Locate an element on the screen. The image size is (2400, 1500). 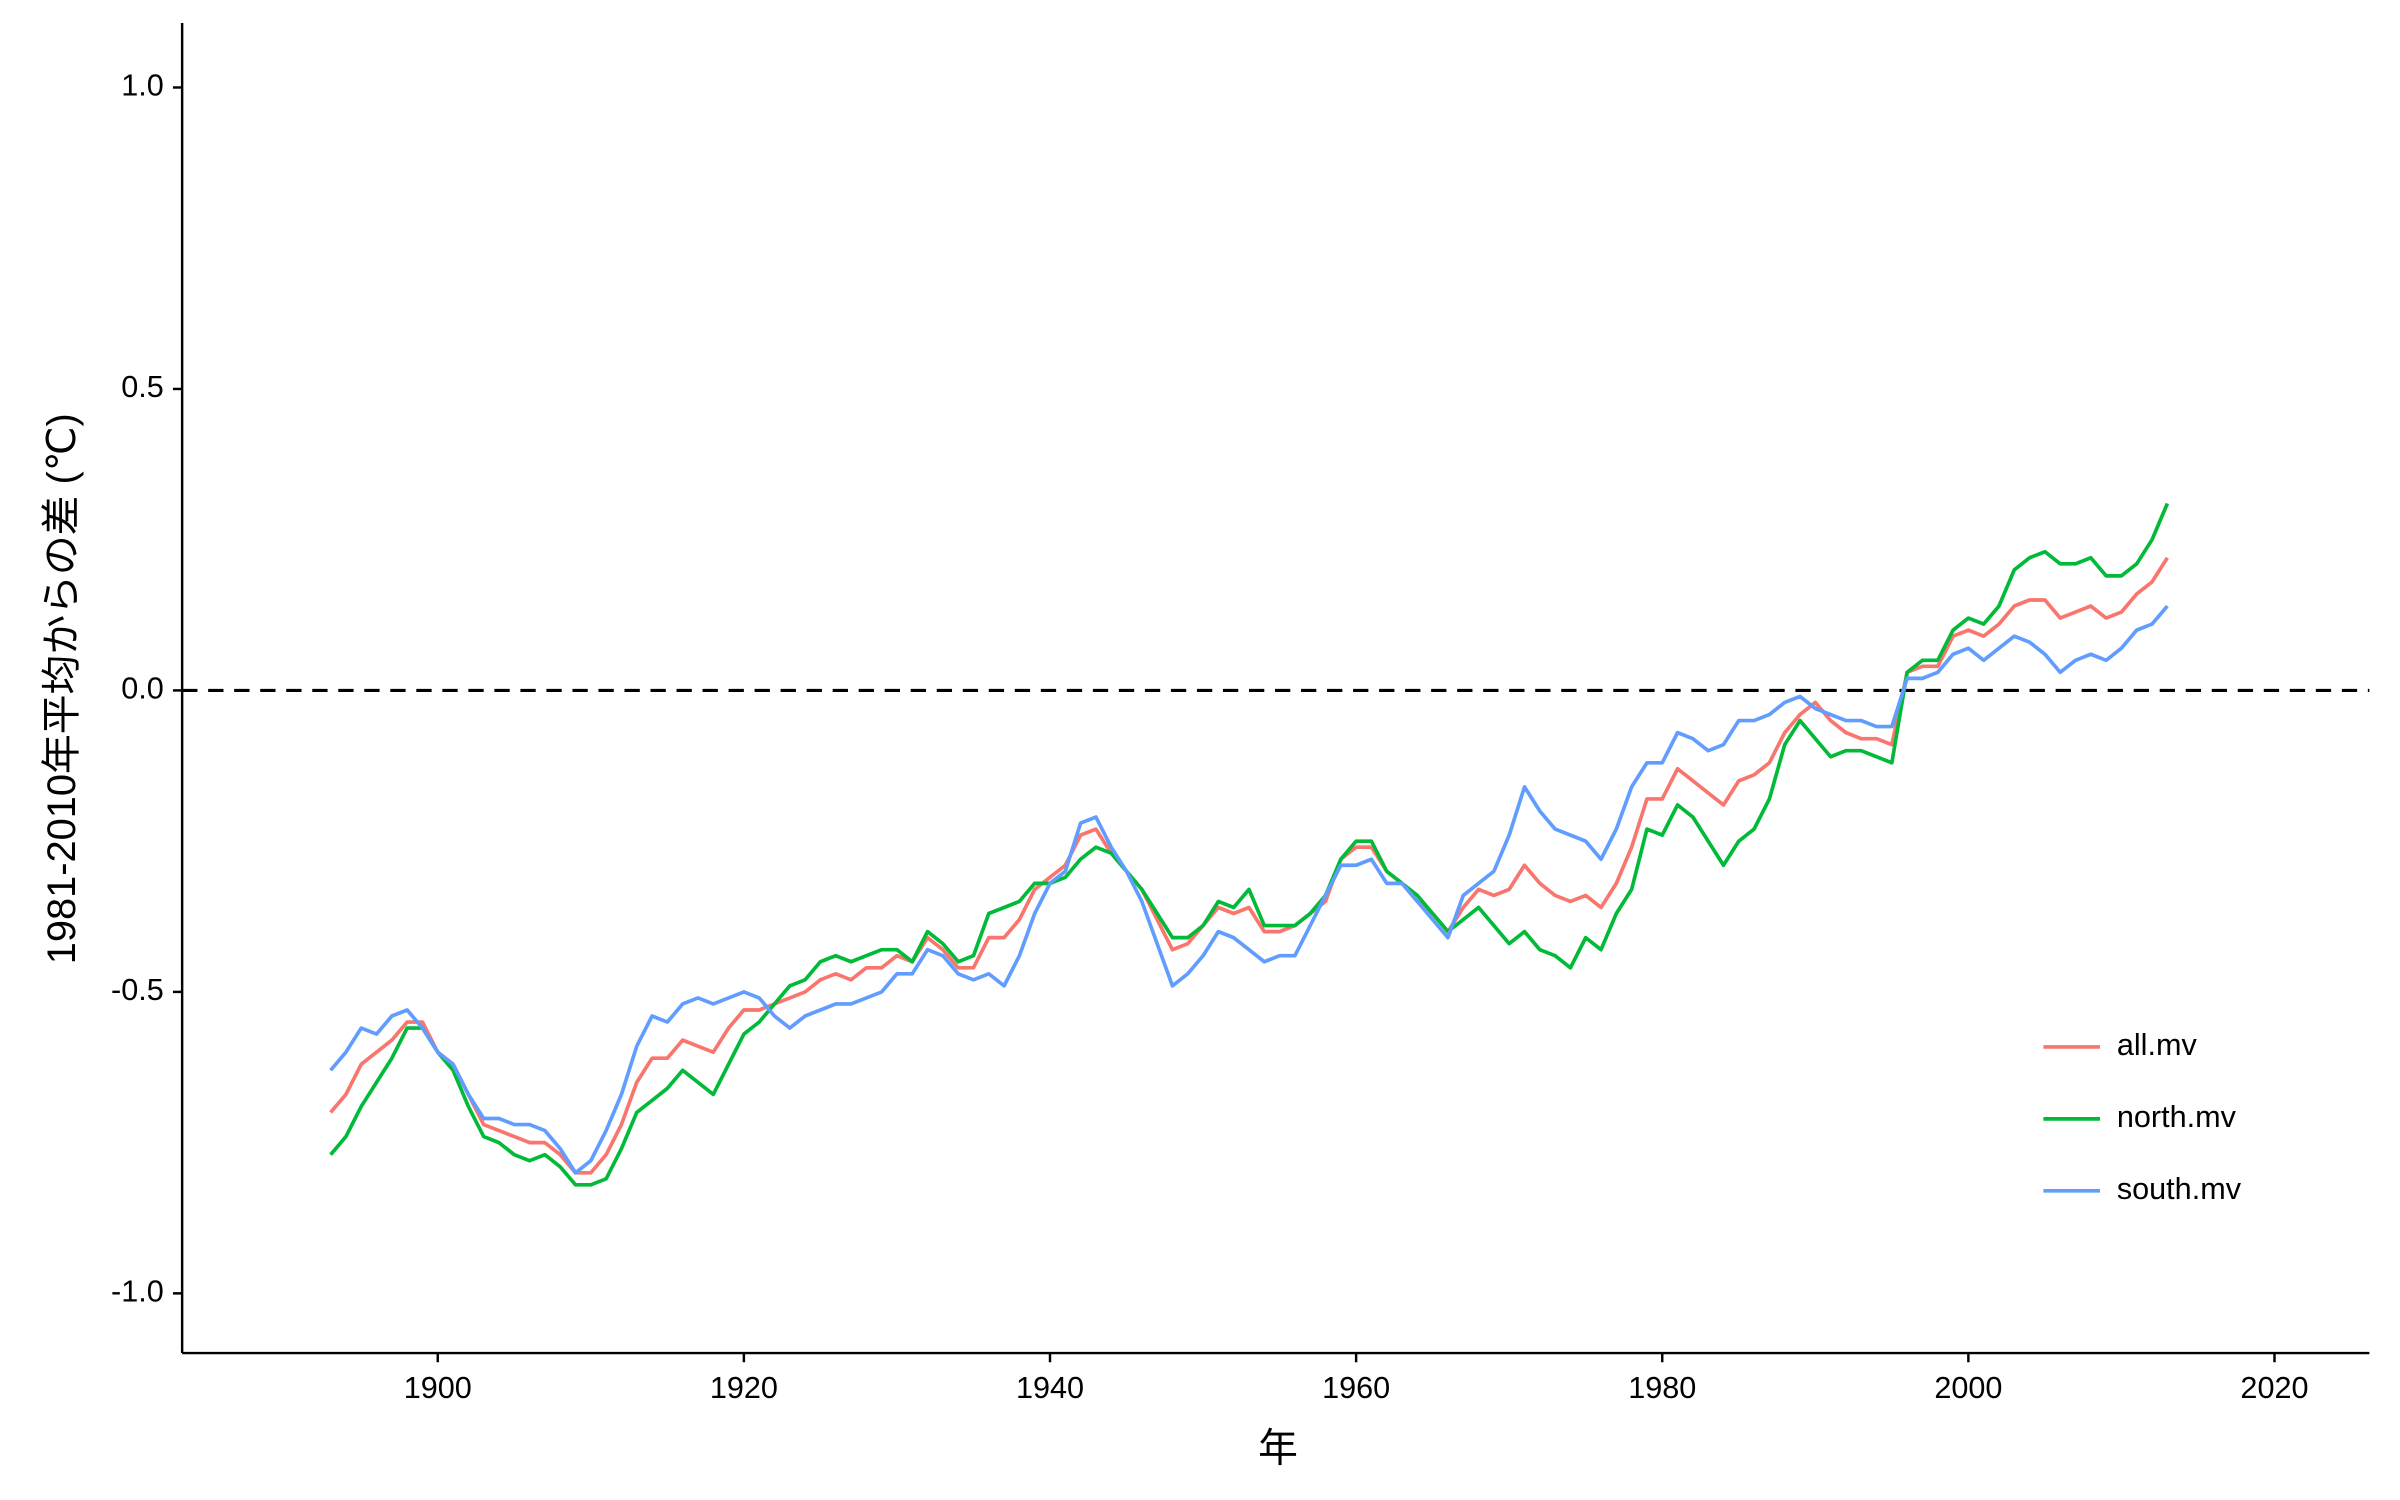
x-tick-label: 1920 is located at coordinates (744, 1388).